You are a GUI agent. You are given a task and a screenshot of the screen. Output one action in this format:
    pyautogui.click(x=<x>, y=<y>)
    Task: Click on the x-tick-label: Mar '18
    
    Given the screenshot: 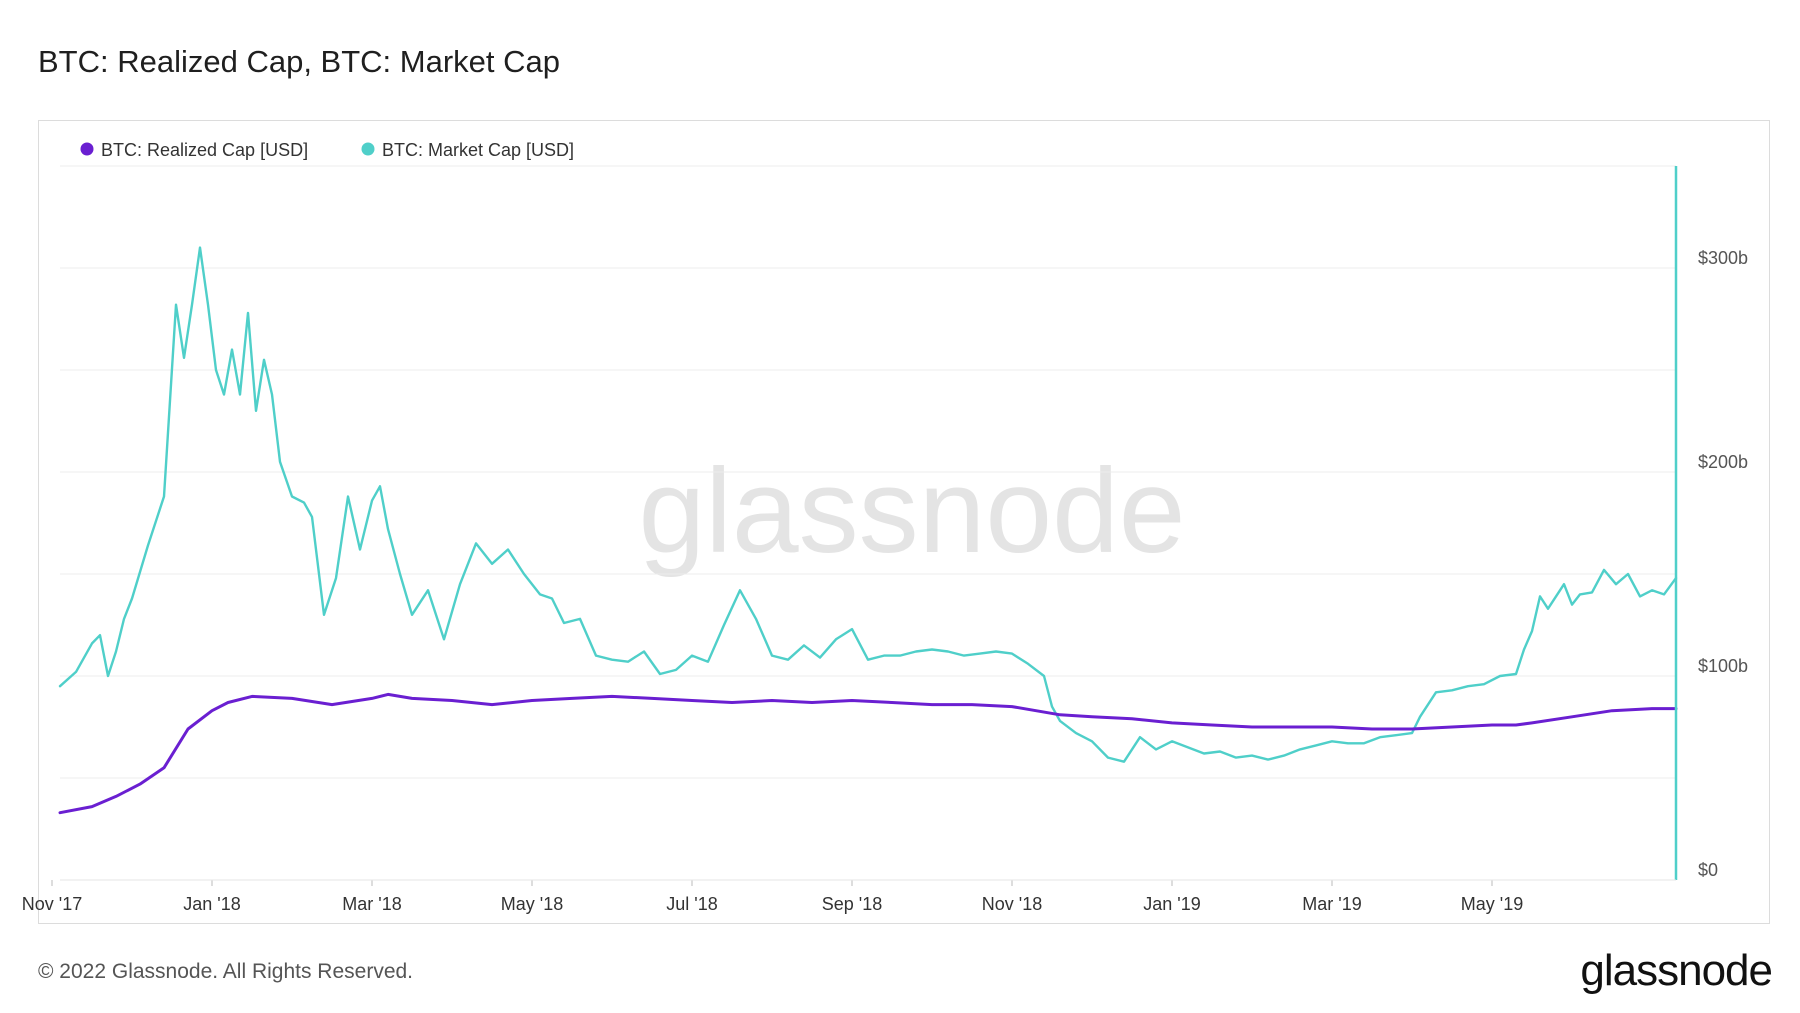 What is the action you would take?
    pyautogui.click(x=371, y=904)
    